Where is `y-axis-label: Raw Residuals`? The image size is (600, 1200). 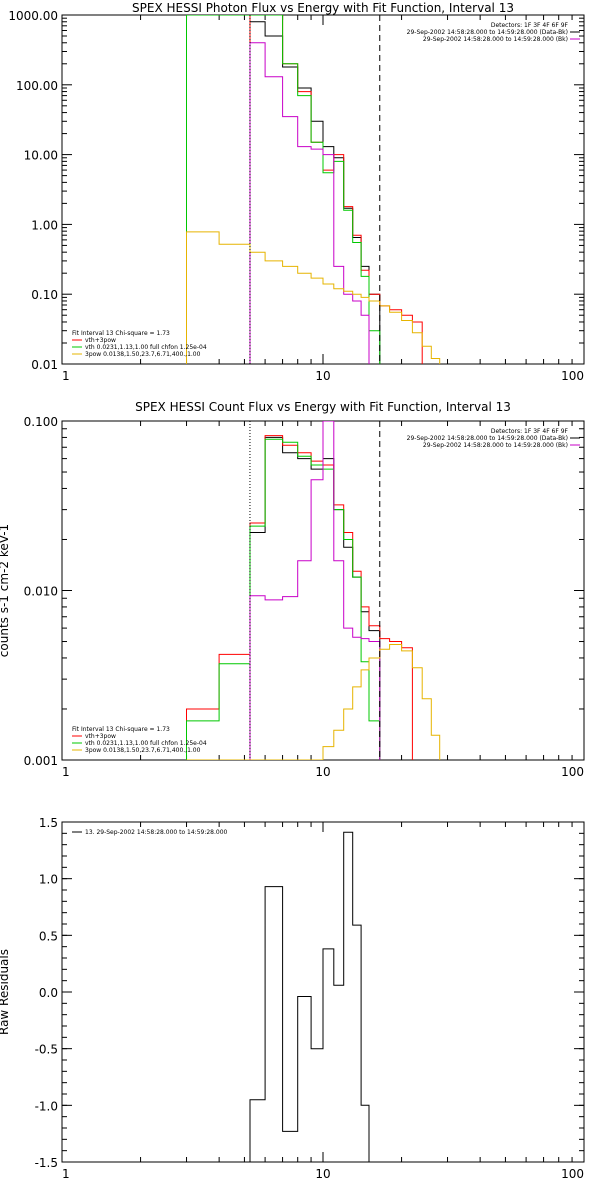 y-axis-label: Raw Residuals is located at coordinates (5, 992).